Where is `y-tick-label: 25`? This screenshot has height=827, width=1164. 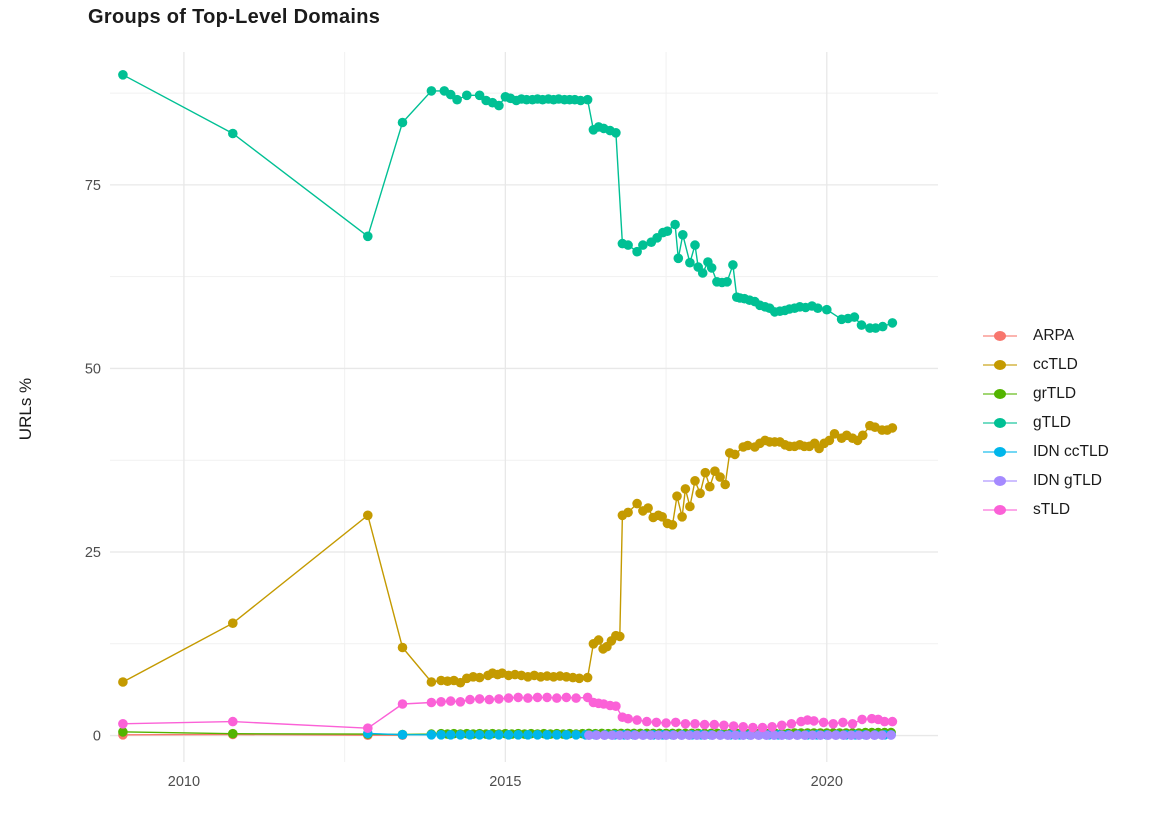
y-tick-label: 25 is located at coordinates (93, 553).